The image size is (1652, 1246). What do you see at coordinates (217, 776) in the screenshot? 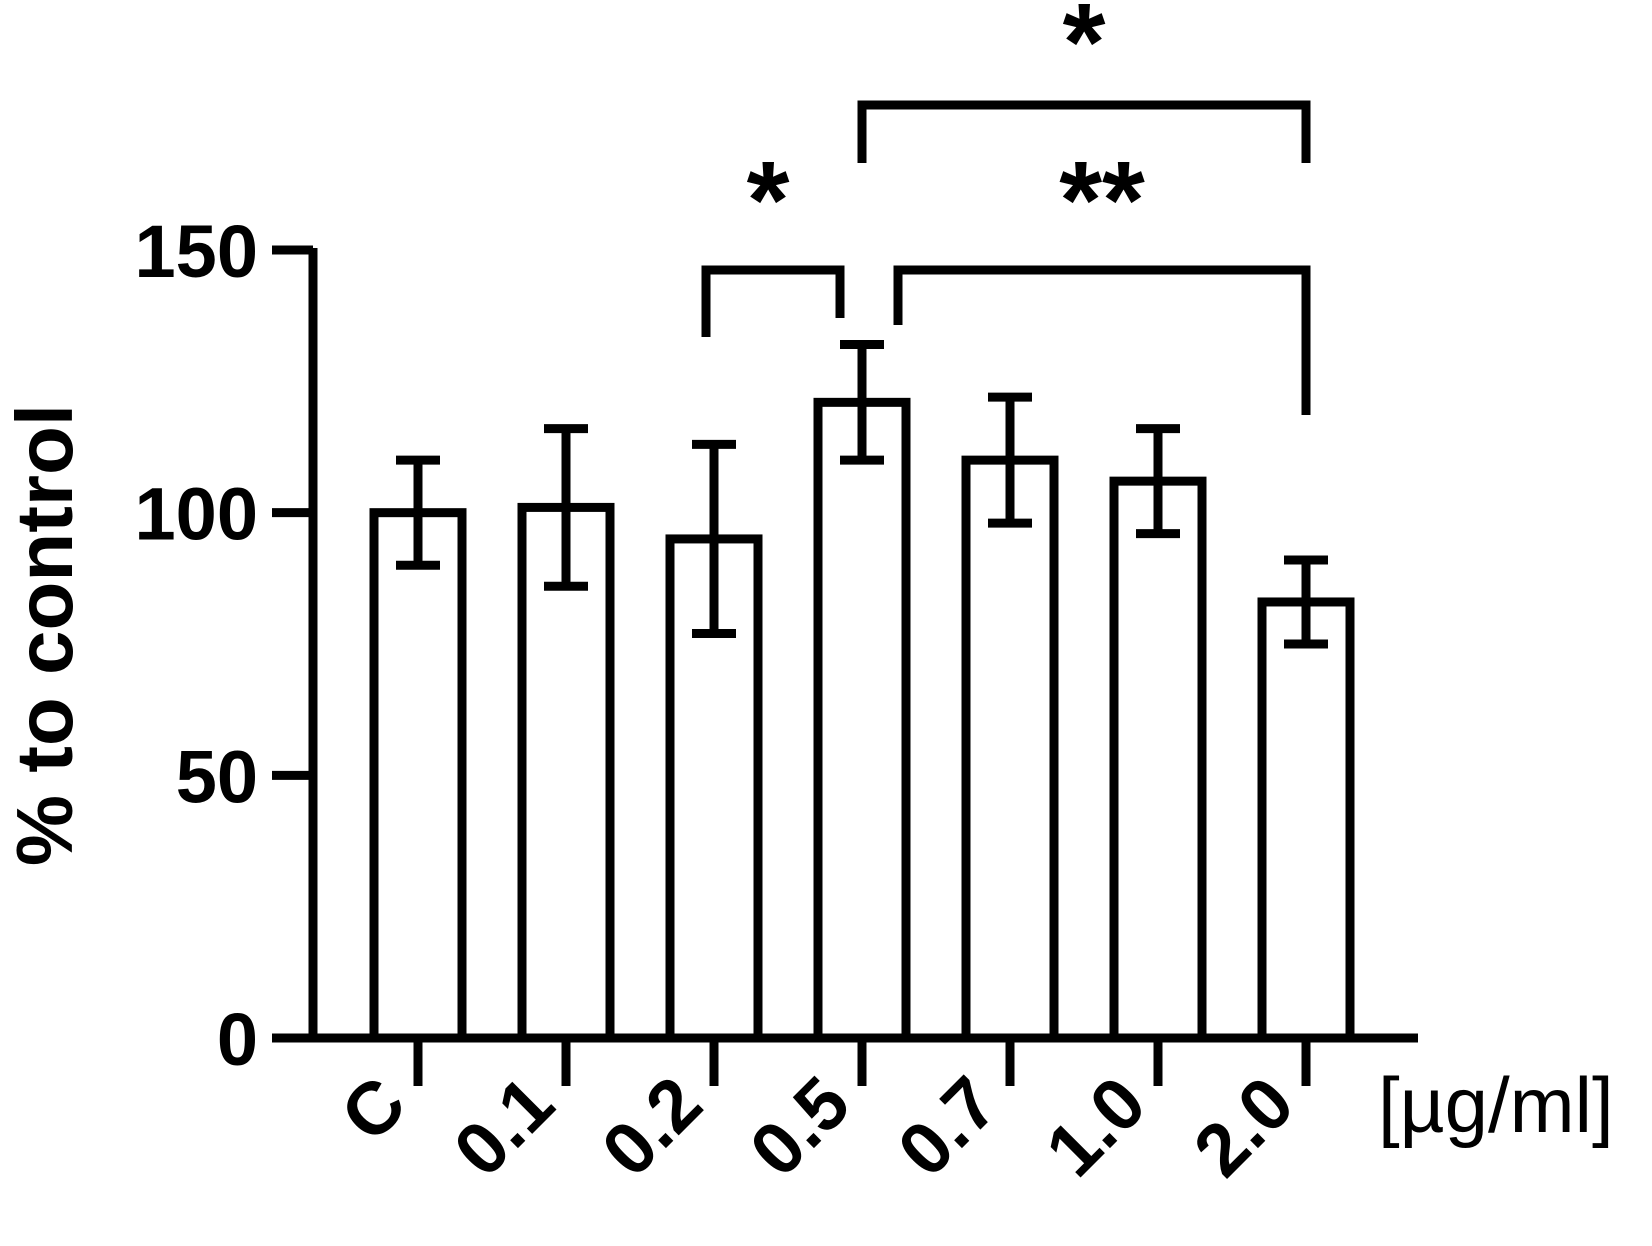
I see `y-tick-label-1: 50` at bounding box center [217, 776].